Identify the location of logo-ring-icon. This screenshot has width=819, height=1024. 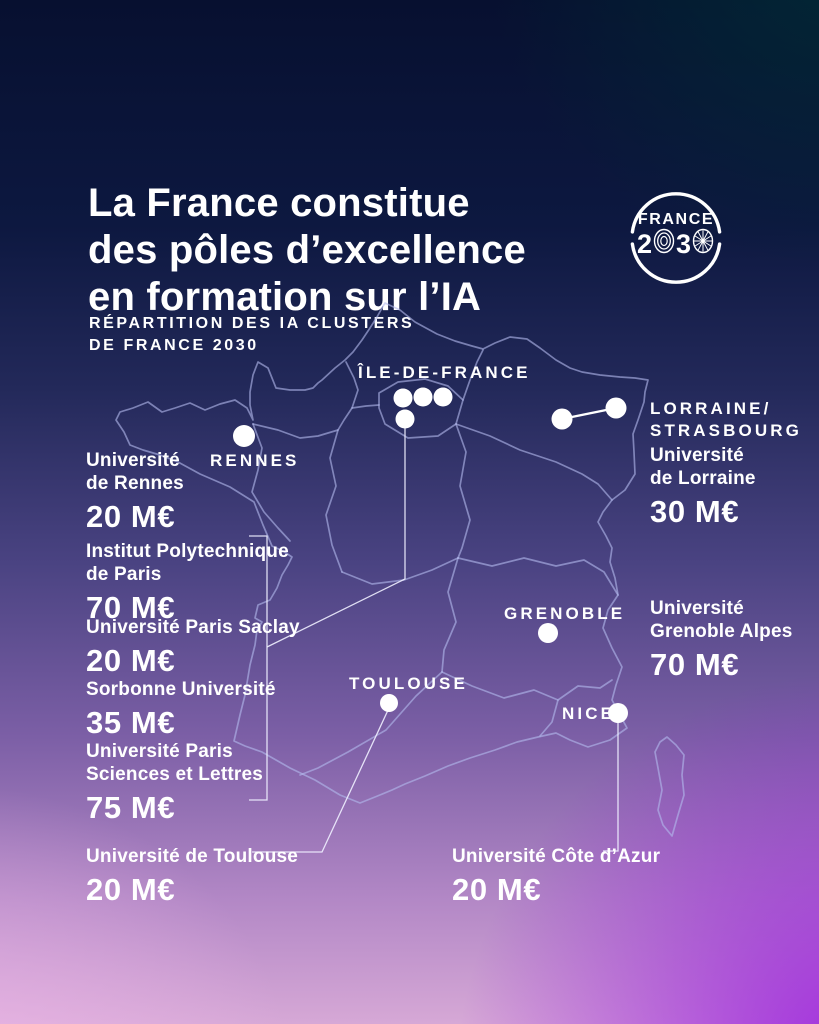
(676, 238).